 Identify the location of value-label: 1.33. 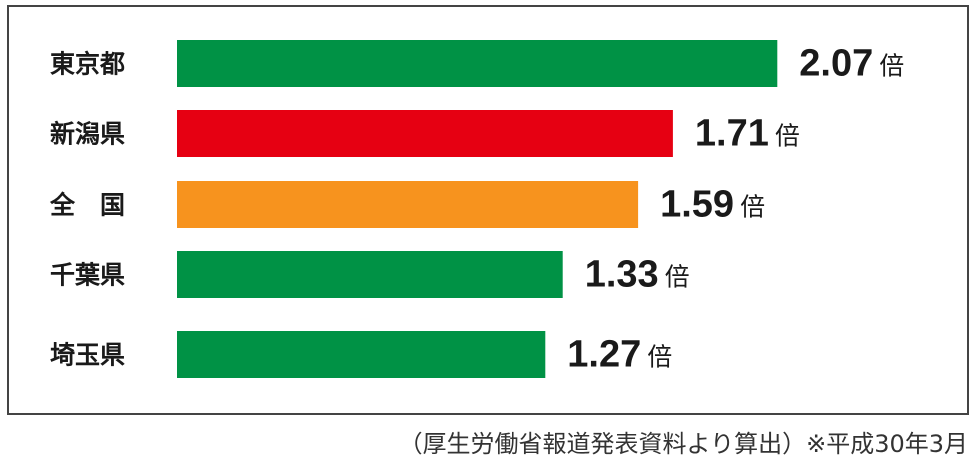
(622, 275).